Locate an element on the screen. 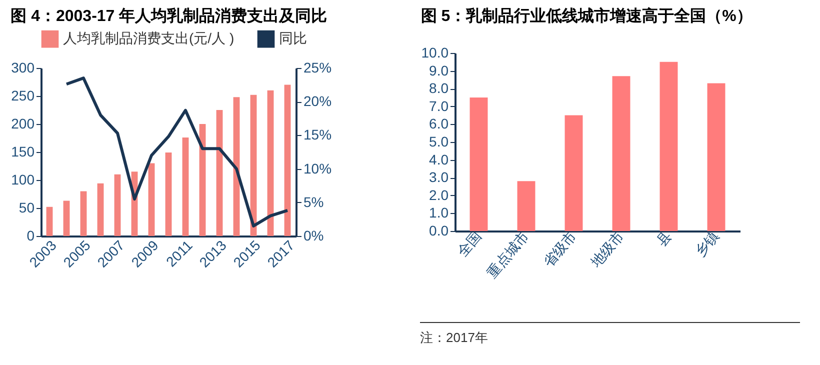 Image resolution: width=820 pixels, height=365 pixels. y-tick-label: 50 is located at coordinates (26, 208).